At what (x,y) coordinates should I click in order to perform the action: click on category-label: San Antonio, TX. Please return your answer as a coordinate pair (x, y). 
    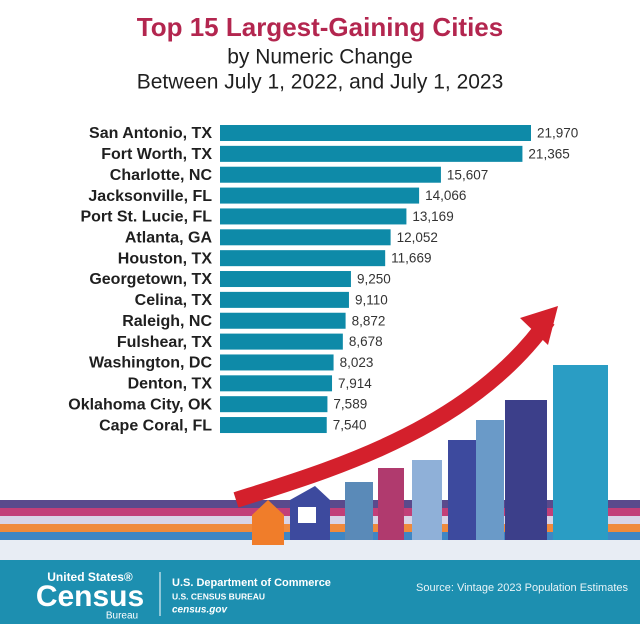
    Looking at the image, I should click on (150, 133).